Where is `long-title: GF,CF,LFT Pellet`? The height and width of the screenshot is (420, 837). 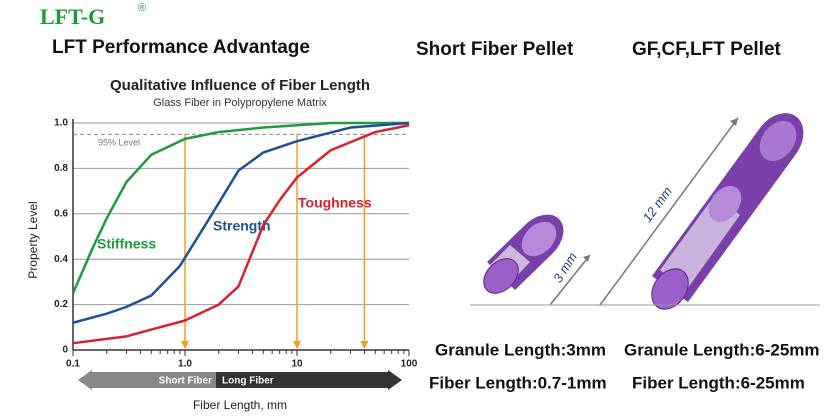 long-title: GF,CF,LFT Pellet is located at coordinates (707, 49).